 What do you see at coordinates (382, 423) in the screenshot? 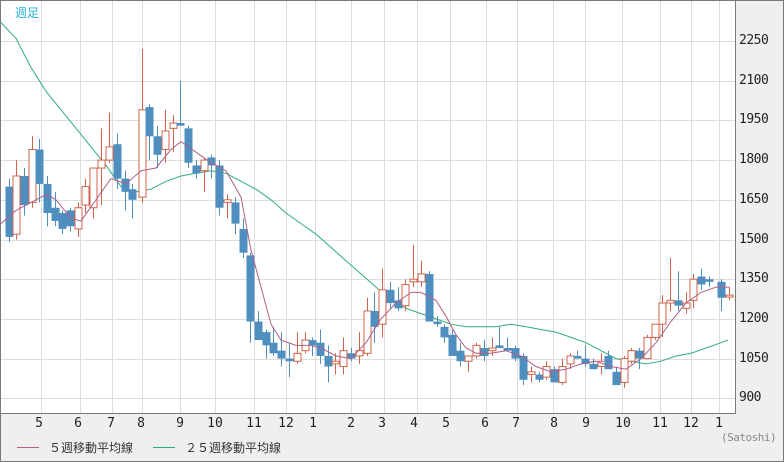
I see `x-tick-label: 3` at bounding box center [382, 423].